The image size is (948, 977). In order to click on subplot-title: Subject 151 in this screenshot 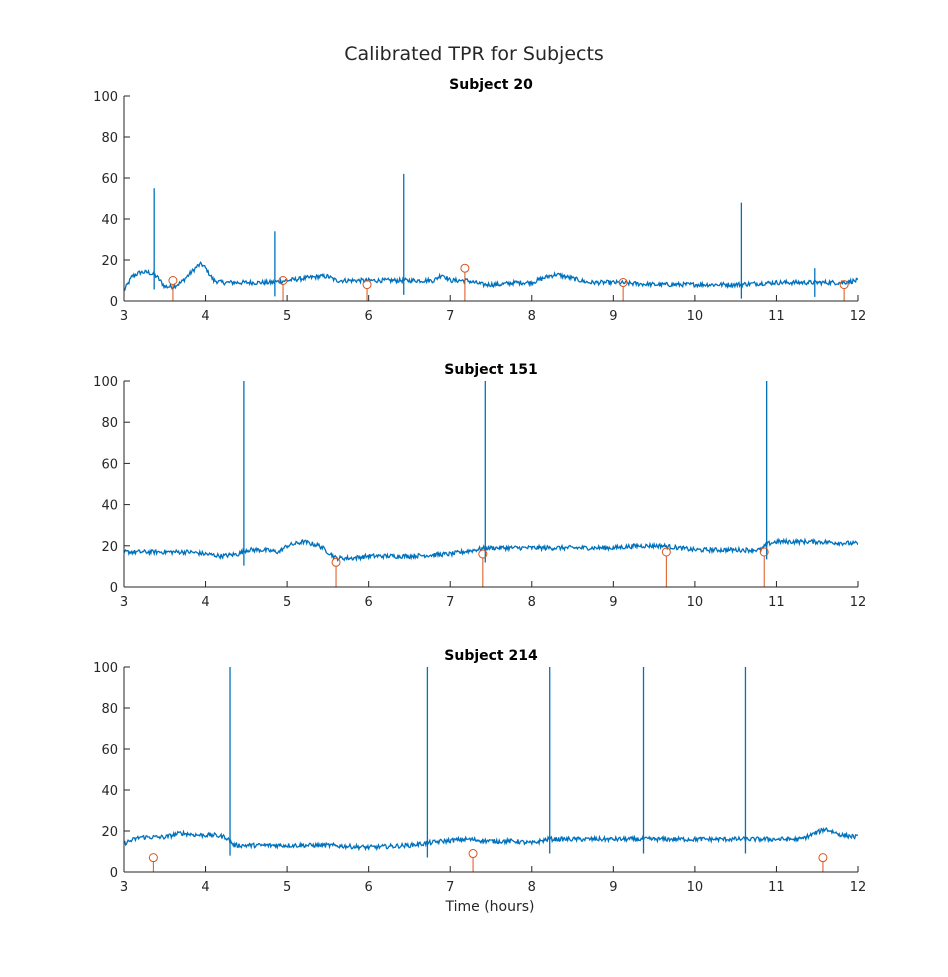, I will do `click(490, 370)`.